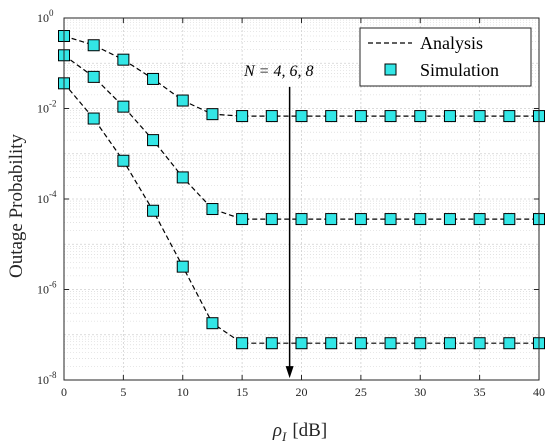 This screenshot has height=443, width=550. What do you see at coordinates (47, 378) in the screenshot?
I see `y-tick-label: 10⁻⁸` at bounding box center [47, 378].